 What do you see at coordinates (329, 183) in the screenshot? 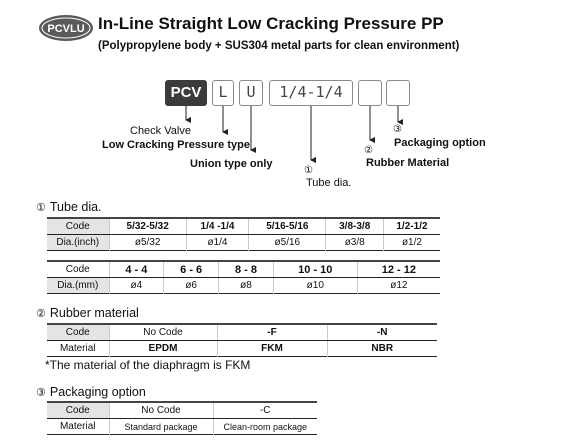
I see `tube-dia-label: Tube dia.` at bounding box center [329, 183].